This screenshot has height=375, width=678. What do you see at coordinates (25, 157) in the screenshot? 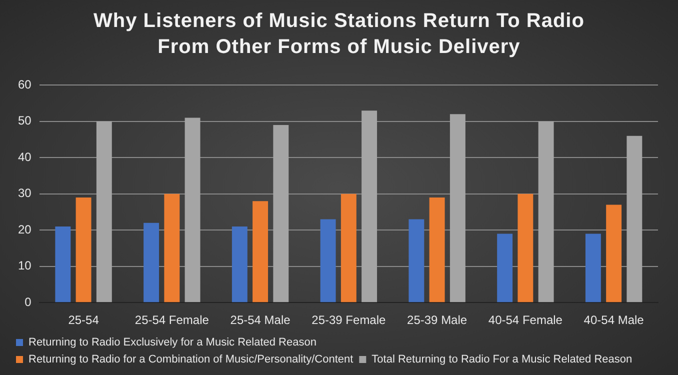
I see `y-tick-label: 40` at bounding box center [25, 157].